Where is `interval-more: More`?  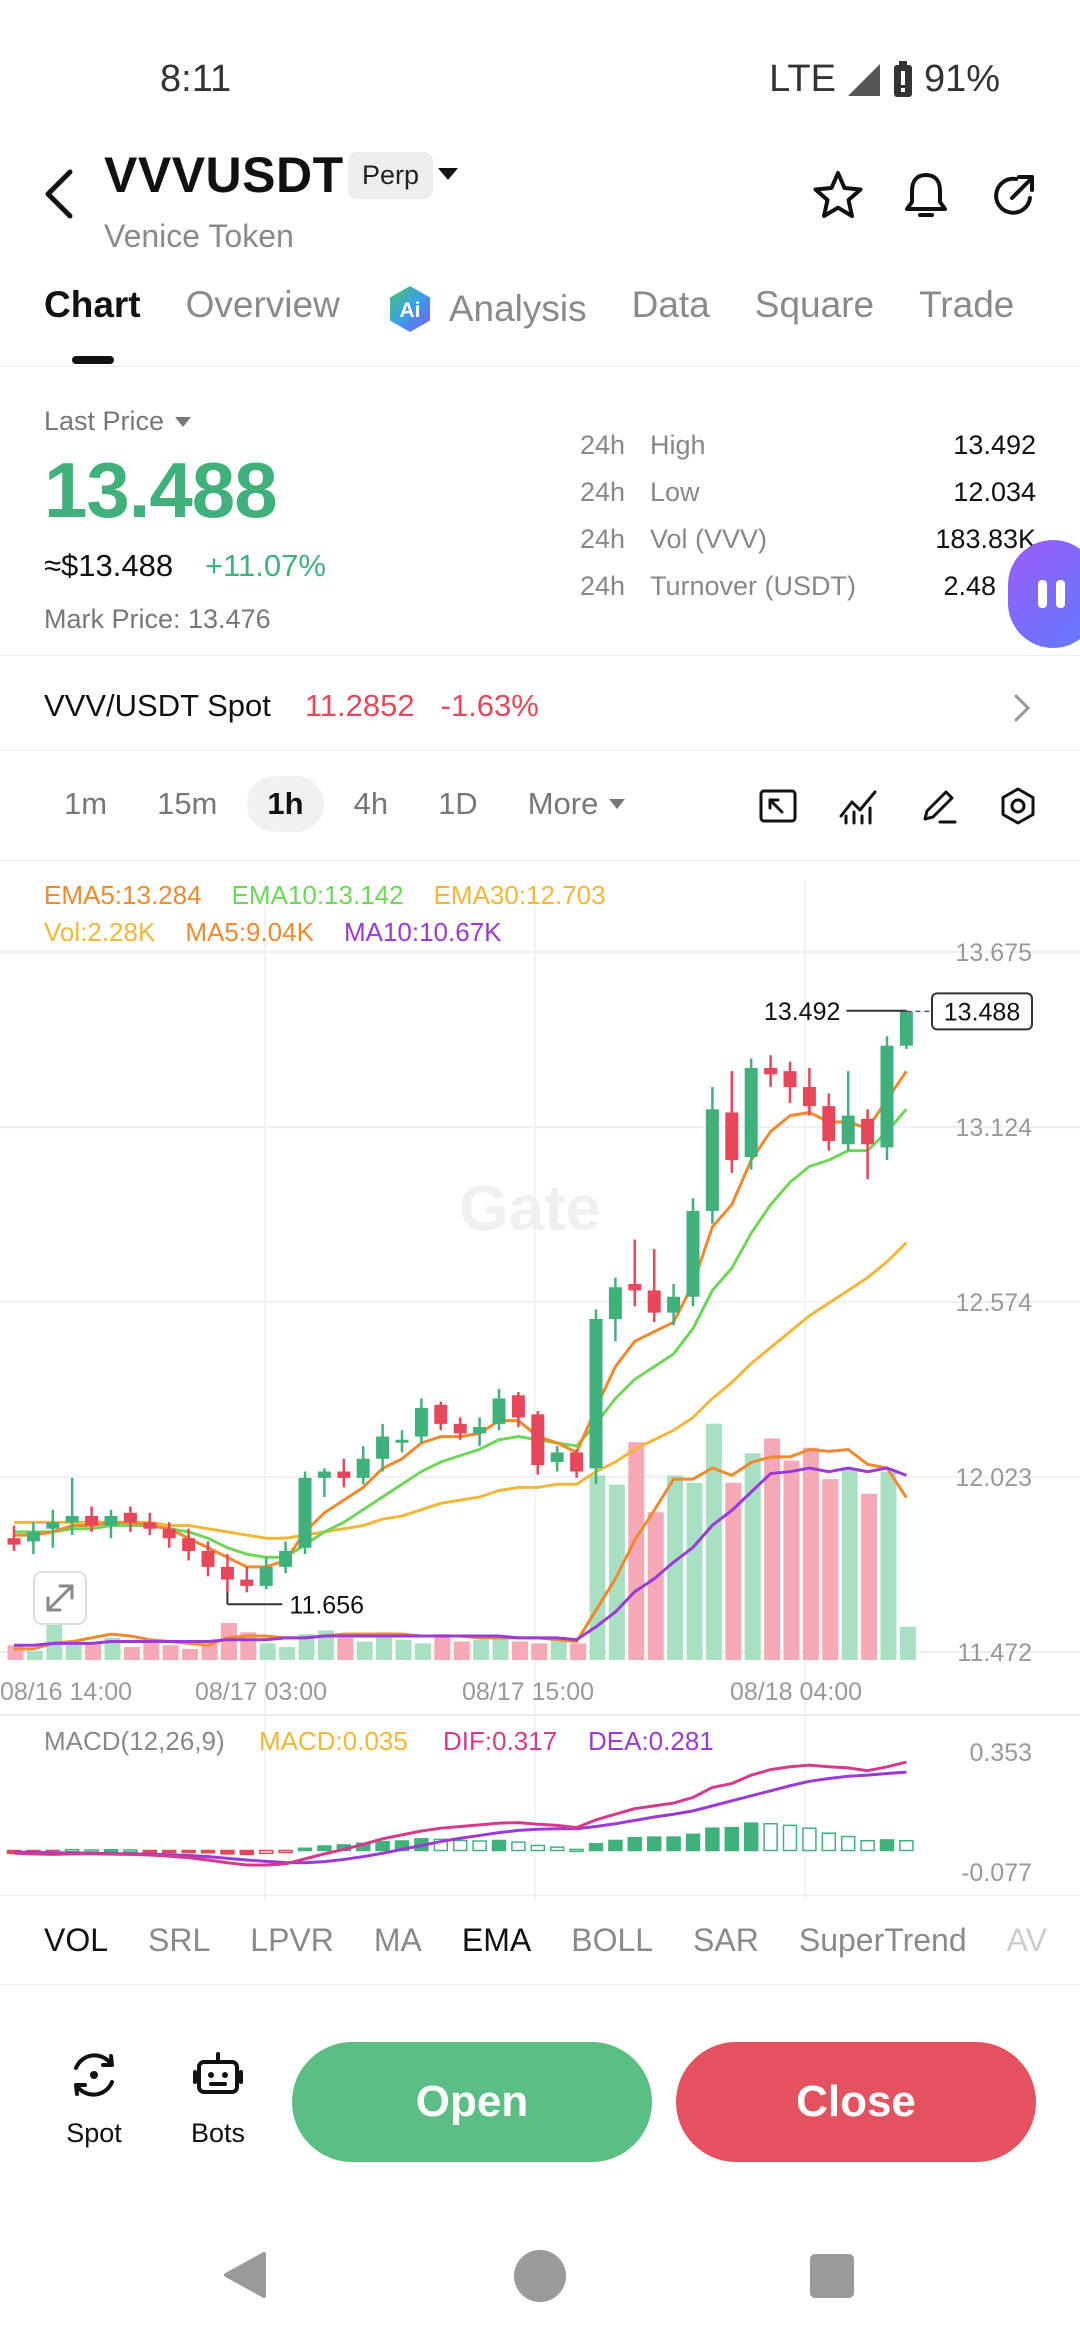
interval-more: More is located at coordinates (577, 804).